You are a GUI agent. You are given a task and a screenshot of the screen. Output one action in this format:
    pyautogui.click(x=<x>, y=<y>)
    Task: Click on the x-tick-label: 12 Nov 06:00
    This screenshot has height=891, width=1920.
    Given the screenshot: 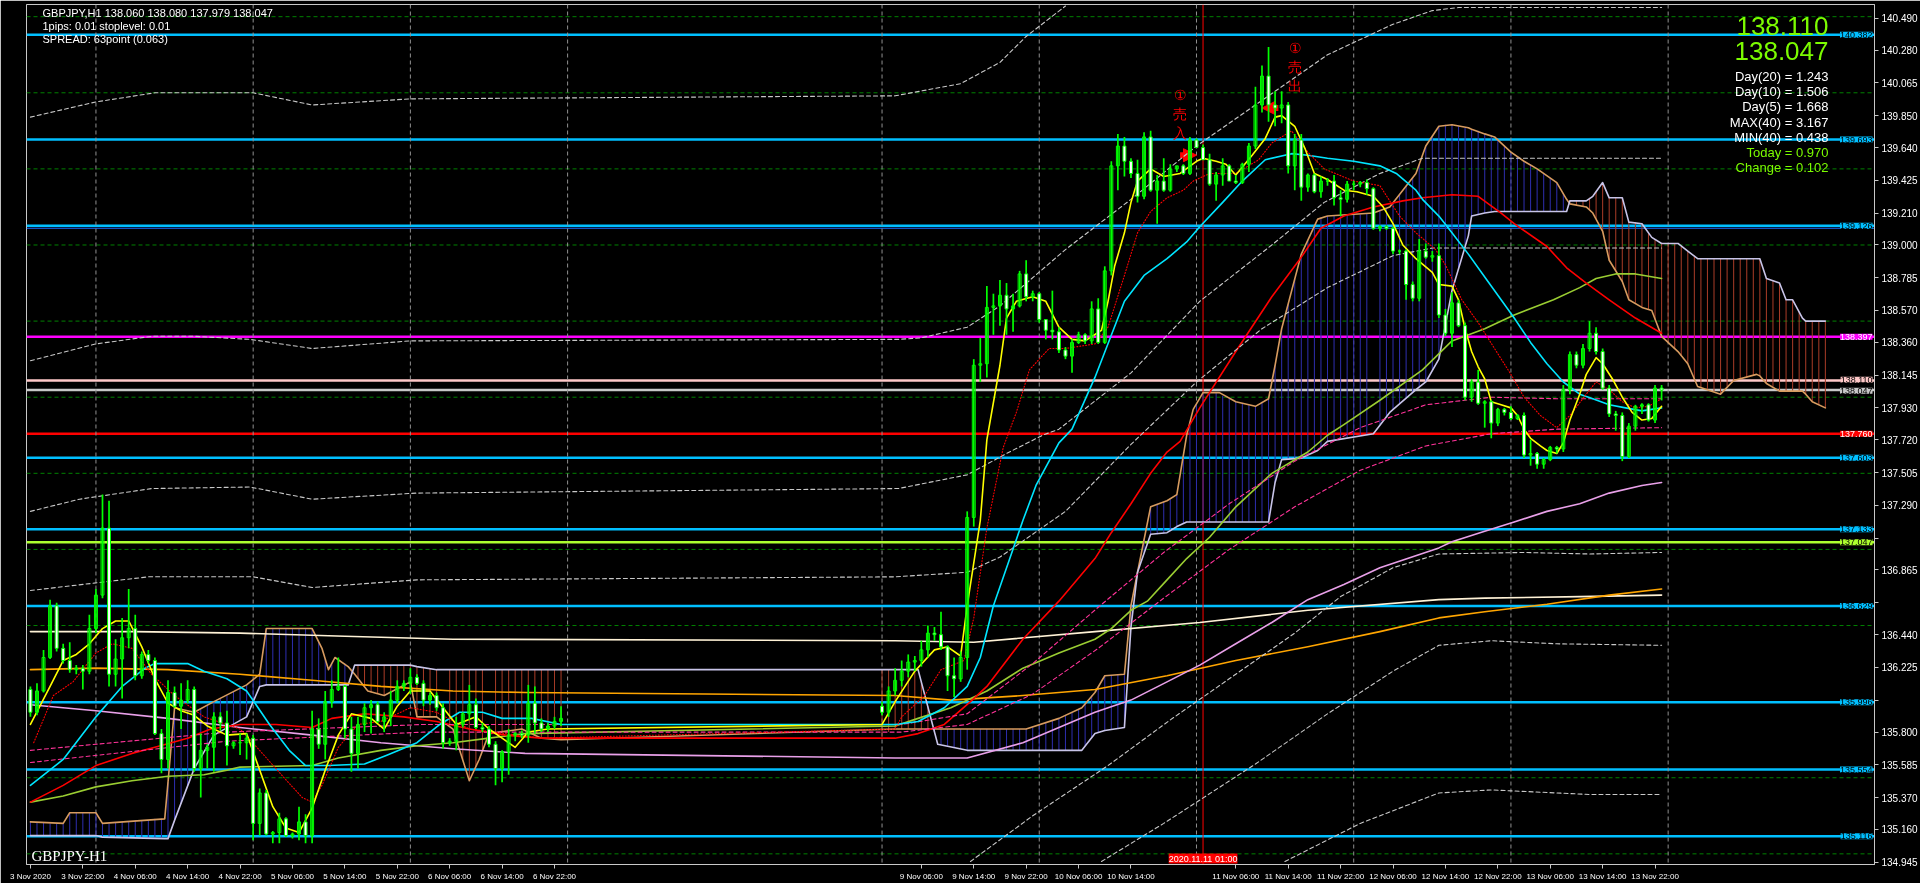 What is the action you would take?
    pyautogui.click(x=1393, y=876)
    